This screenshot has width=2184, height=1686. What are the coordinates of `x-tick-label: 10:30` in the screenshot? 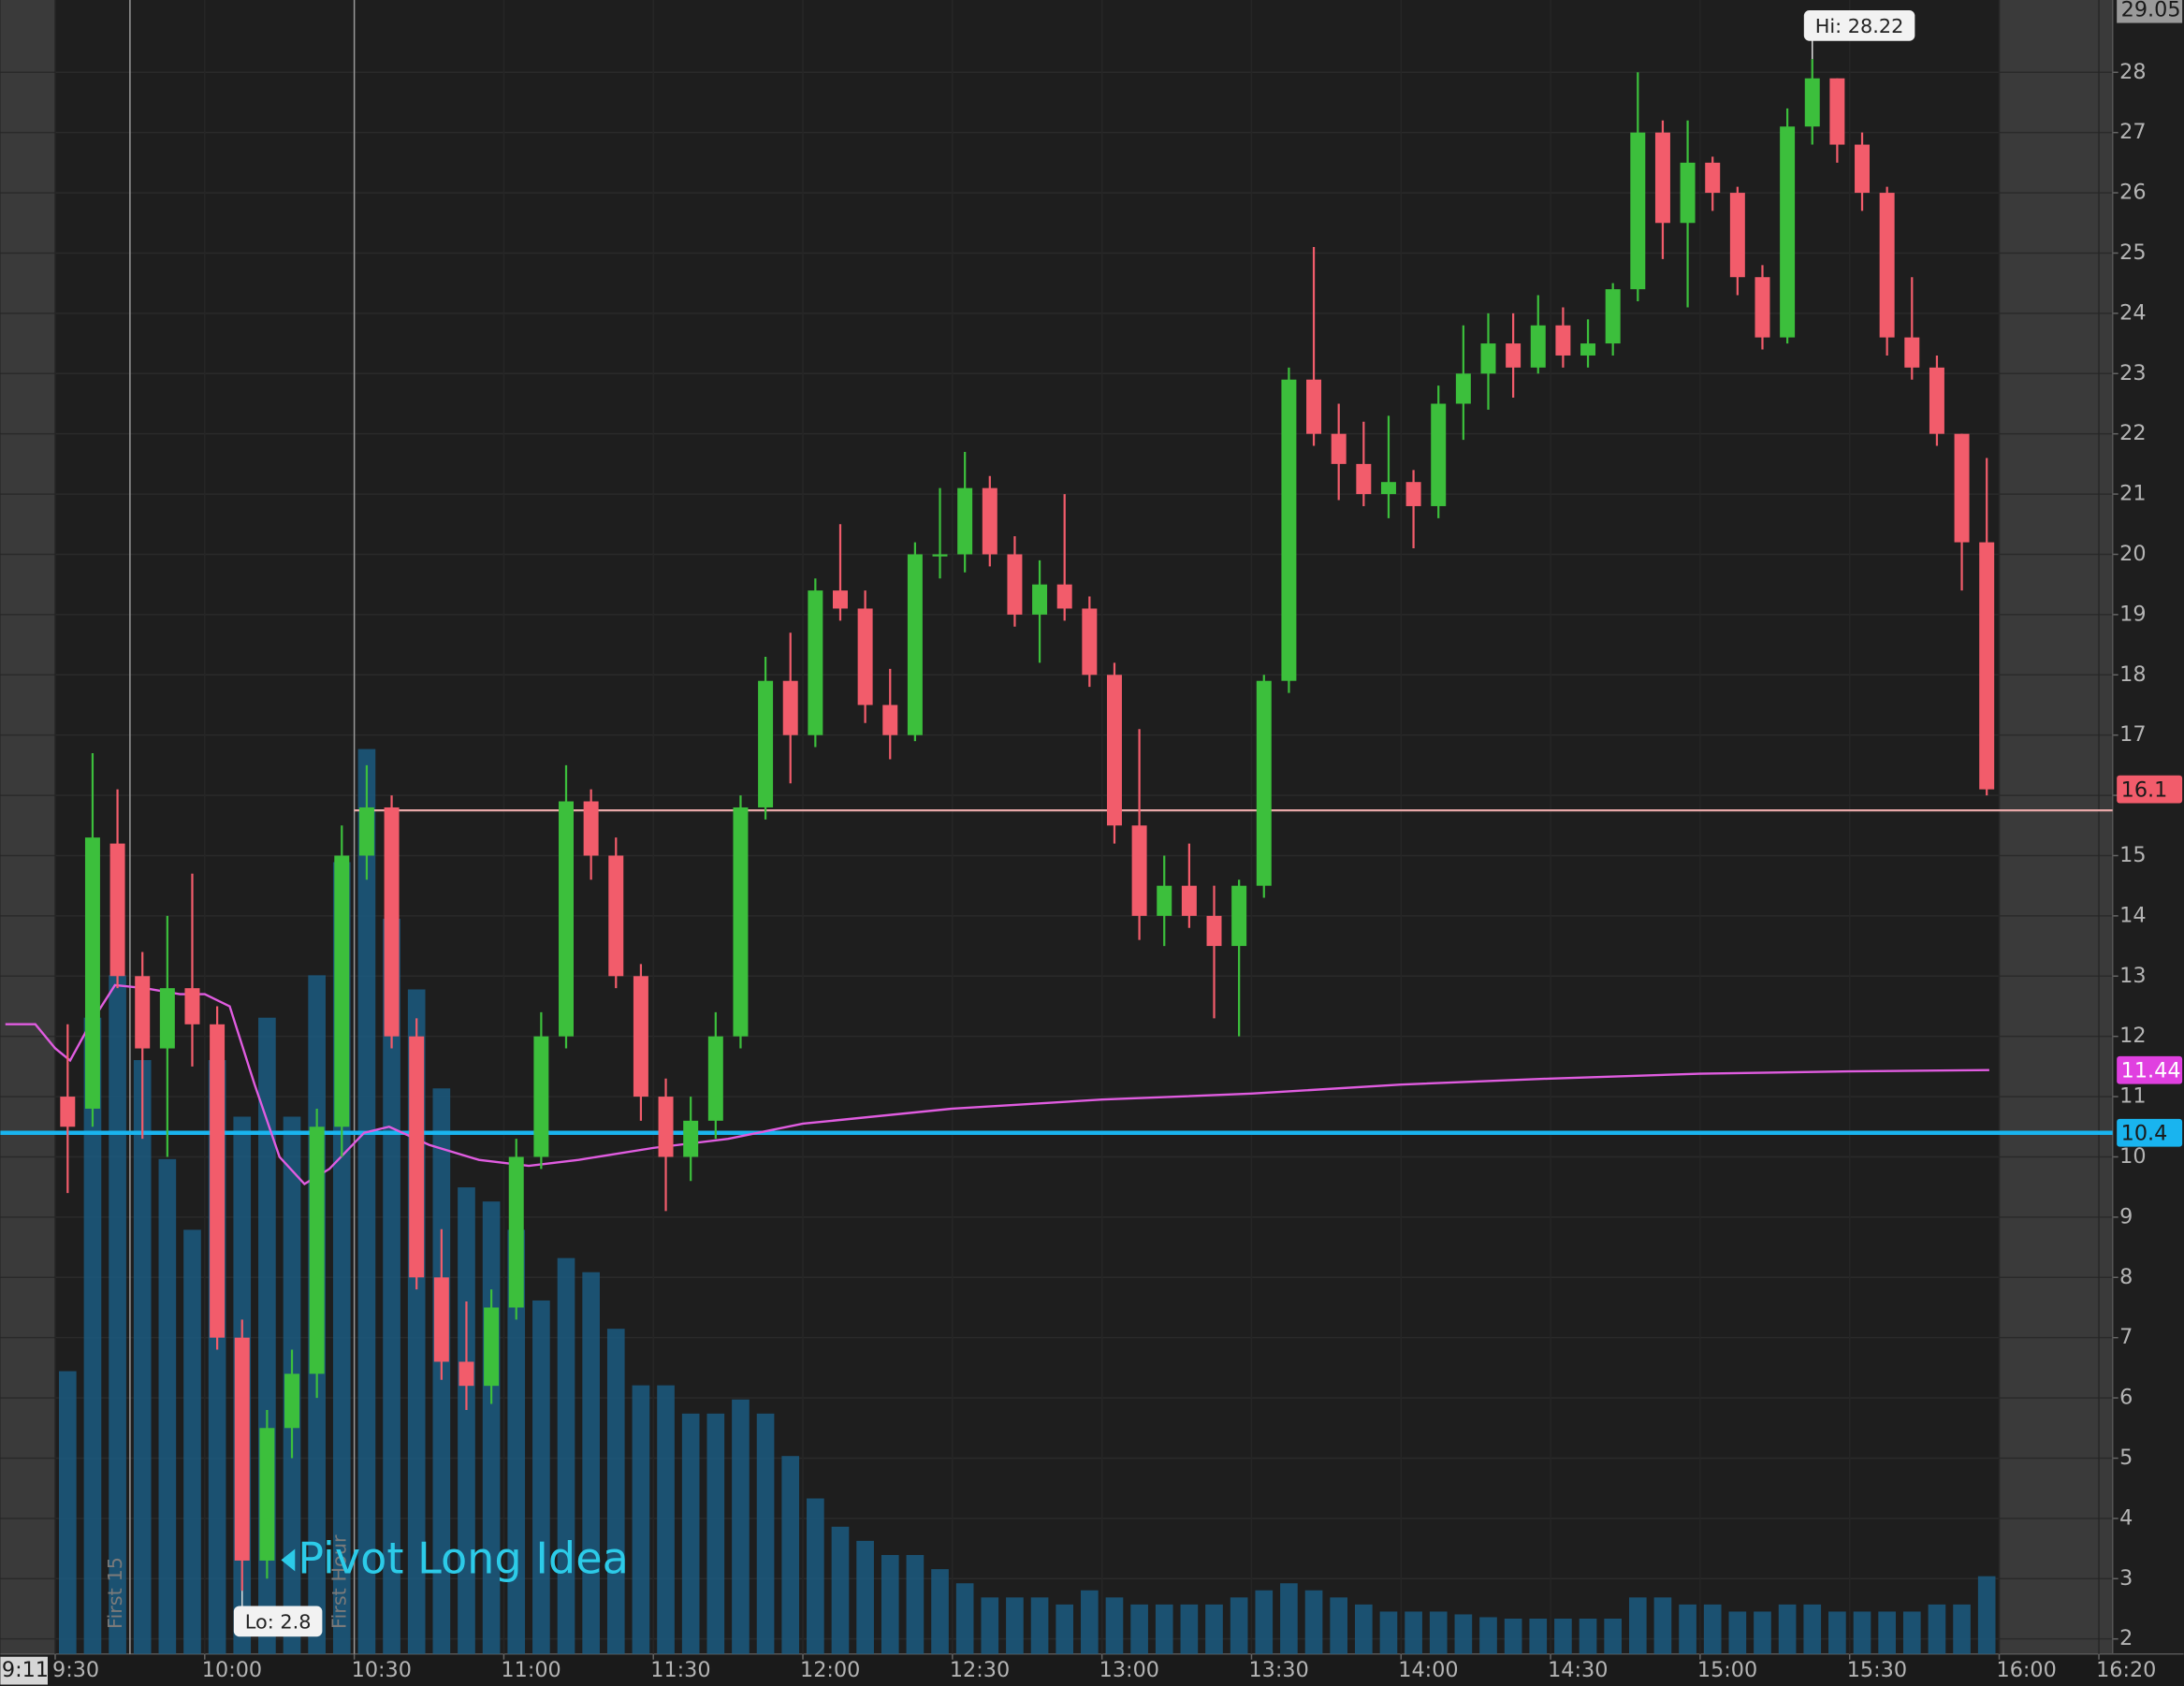 It's located at (382, 1670).